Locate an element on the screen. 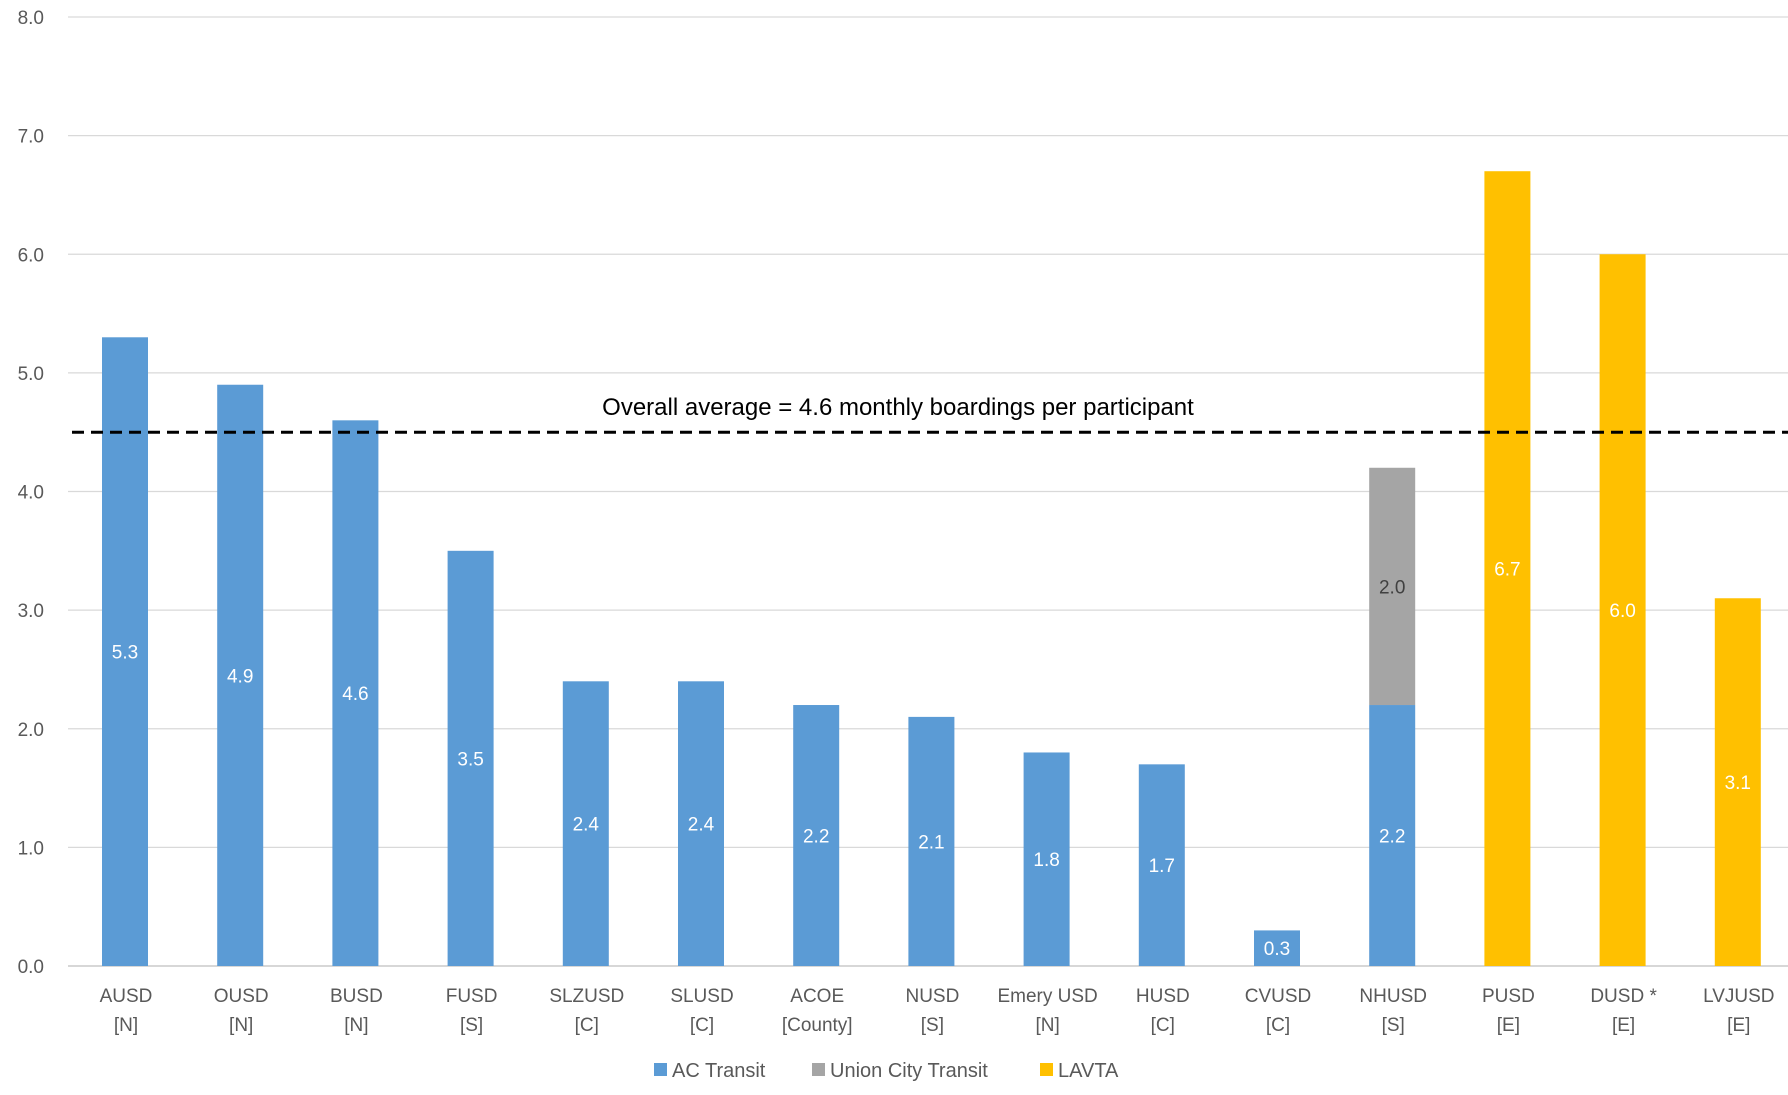 Image resolution: width=1788 pixels, height=1095 pixels. y-tick-label: 0.0 is located at coordinates (31, 967).